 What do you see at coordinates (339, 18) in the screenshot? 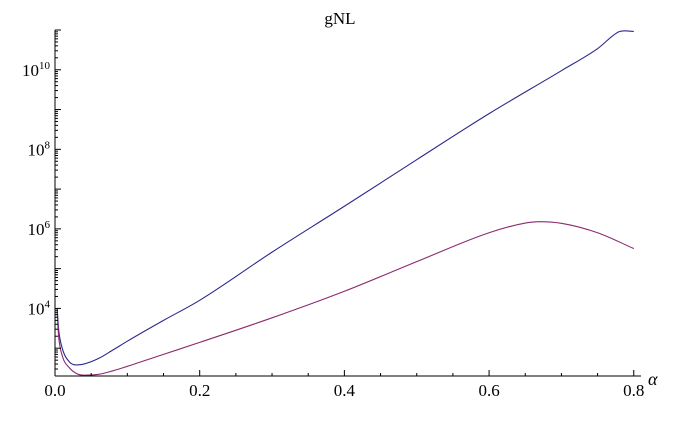
I see `chart-title: gNL` at bounding box center [339, 18].